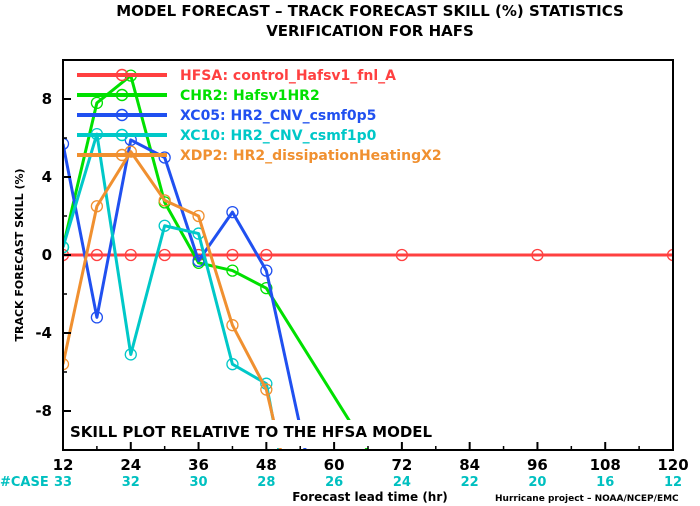  I want to click on legend-entry: XC05: HR2_CNV_csmf0p5, so click(226, 116).